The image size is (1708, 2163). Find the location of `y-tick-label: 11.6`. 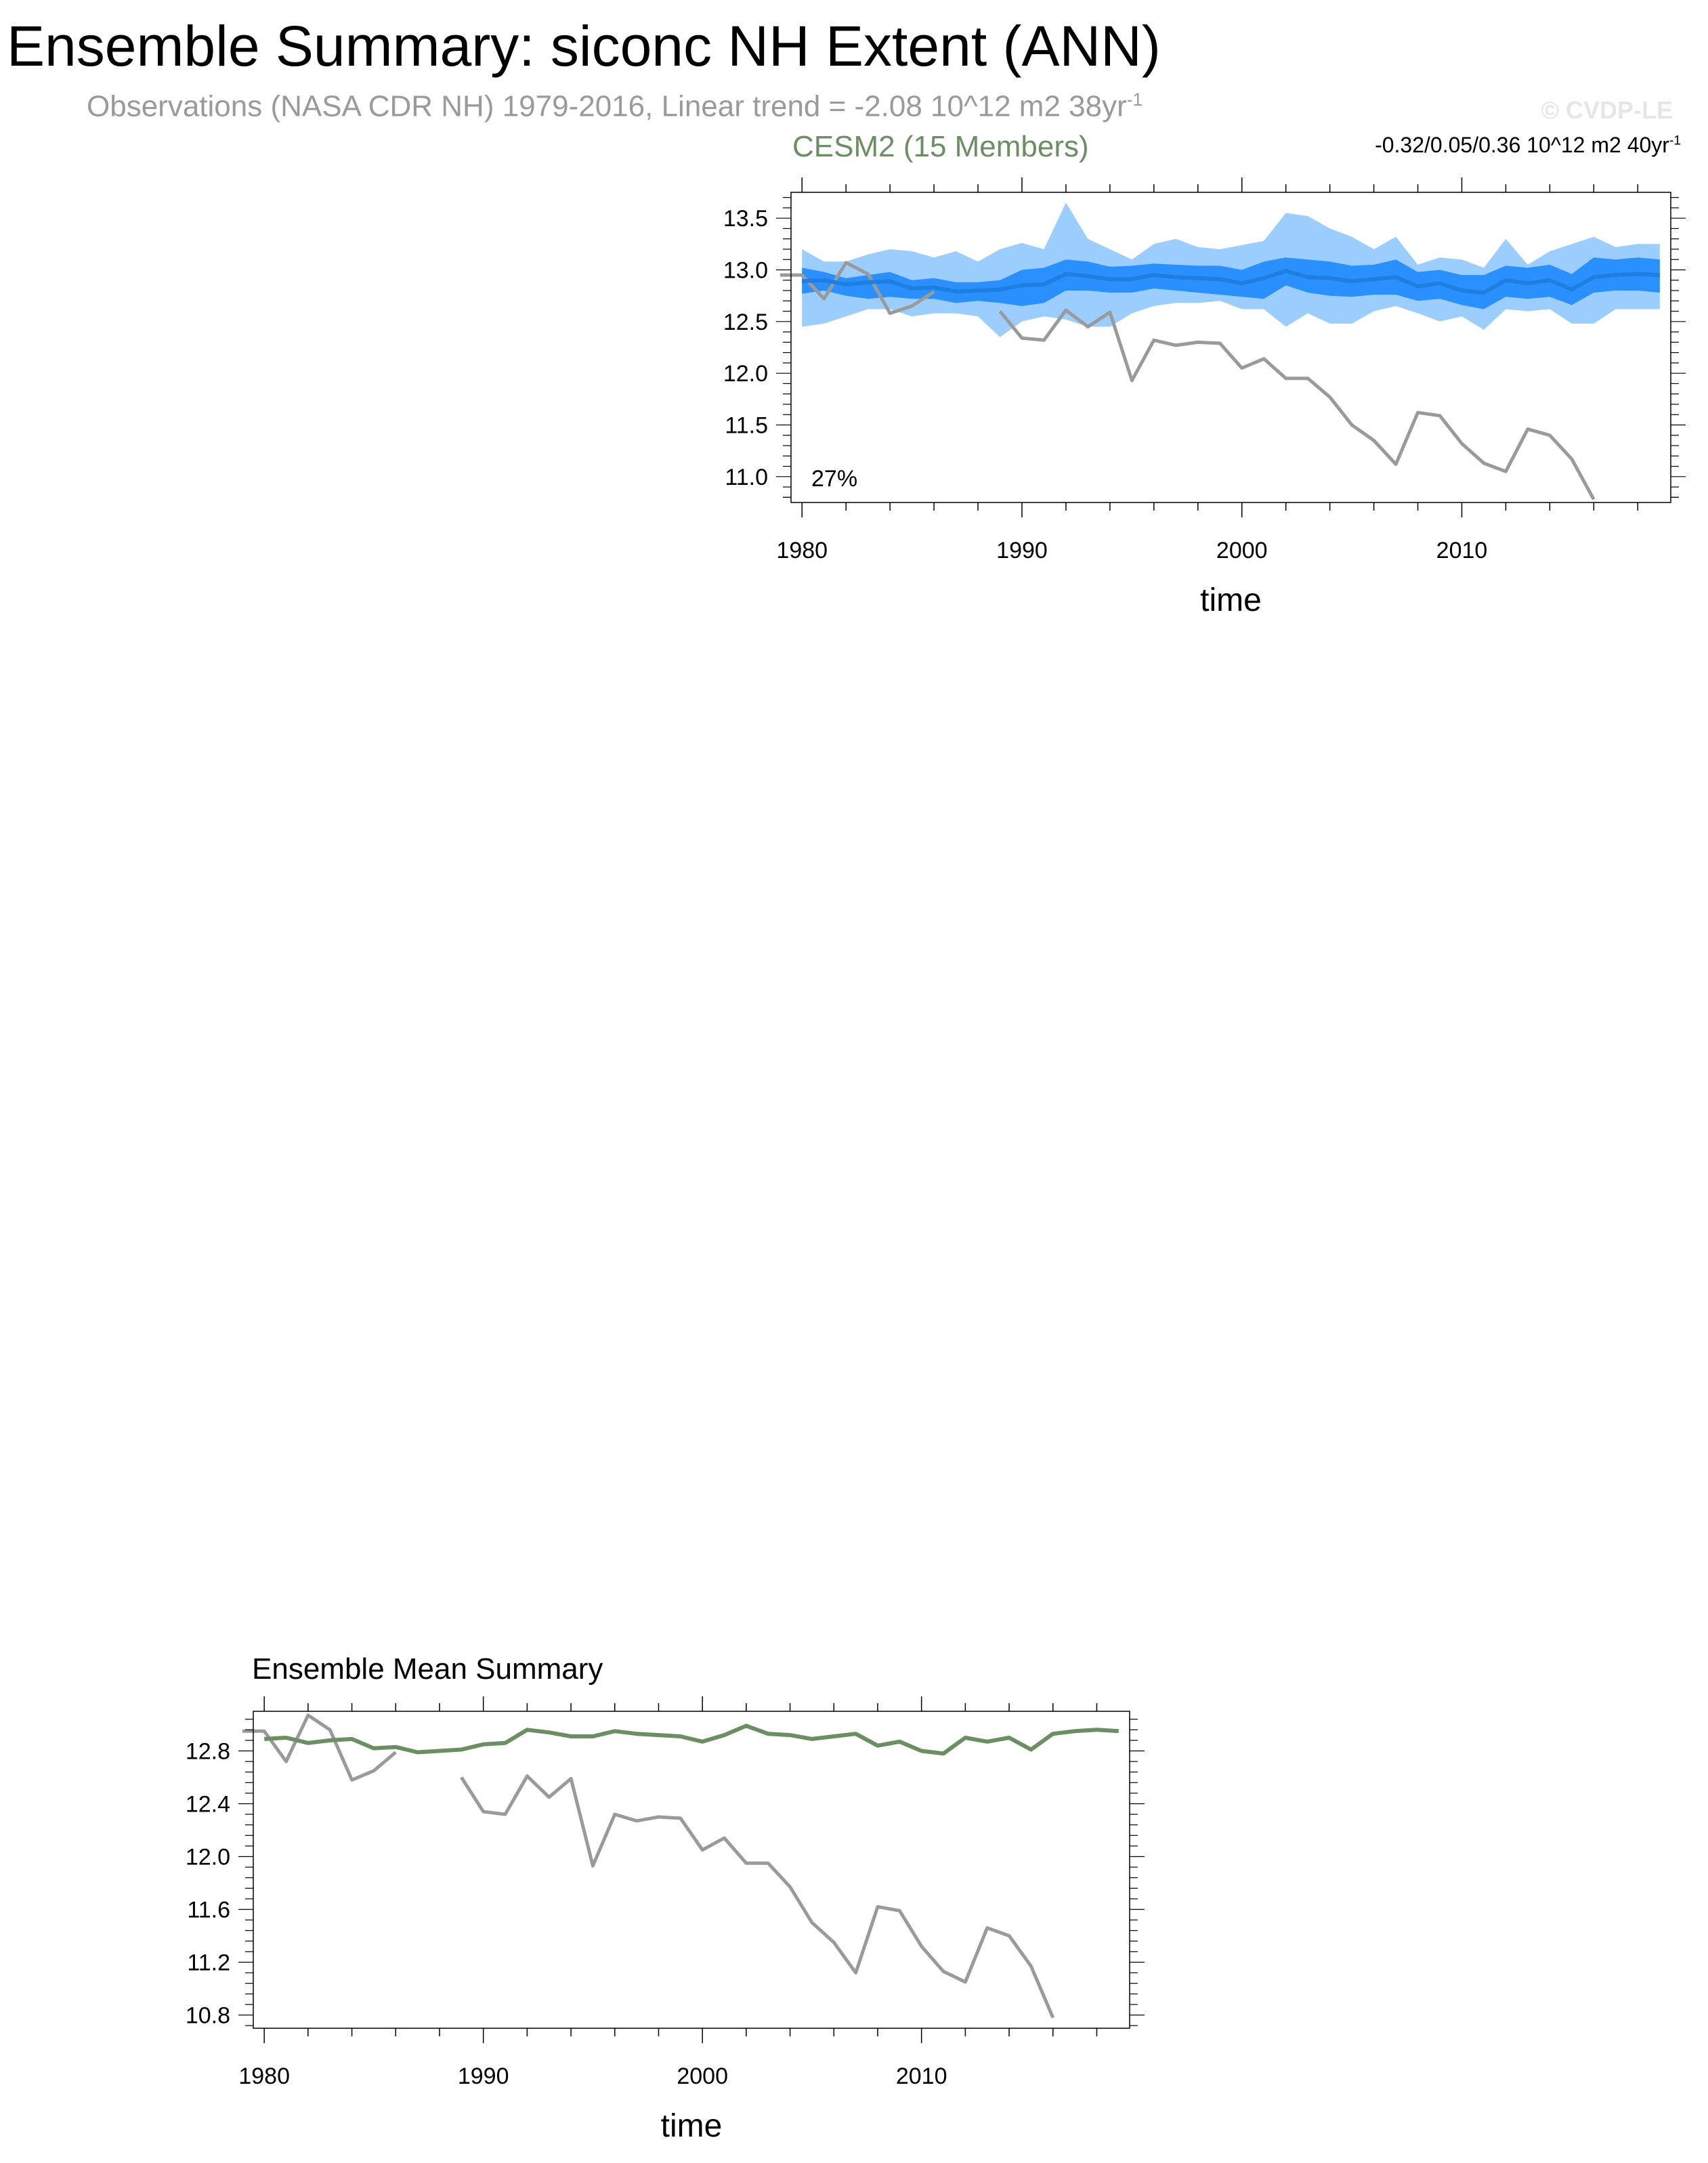

y-tick-label: 11.6 is located at coordinates (208, 1910).